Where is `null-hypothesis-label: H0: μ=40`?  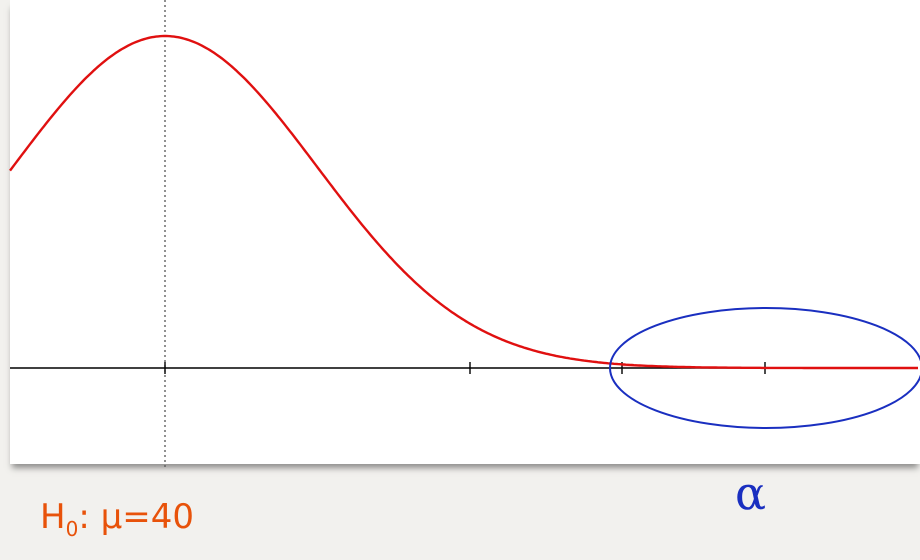
null-hypothesis-label: H0: μ=40 is located at coordinates (117, 519).